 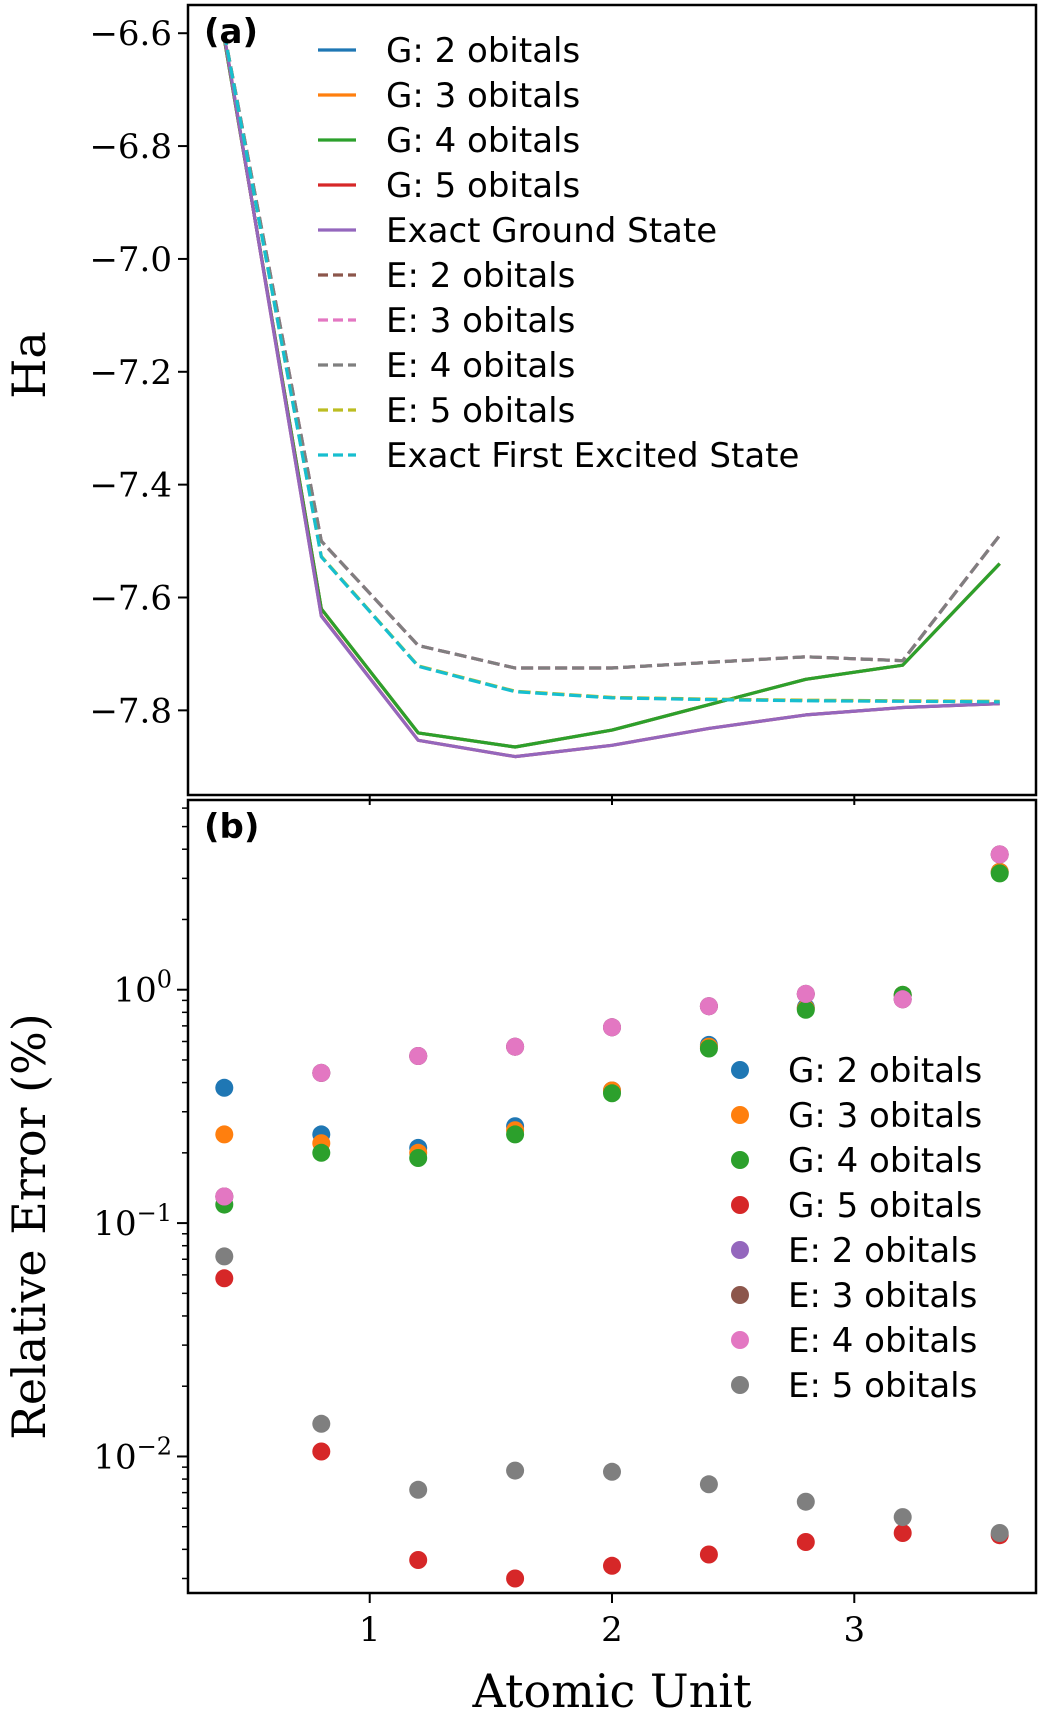 I want to click on panel-b-legend-label-4: E: 2 obitals, so click(x=882, y=1251).